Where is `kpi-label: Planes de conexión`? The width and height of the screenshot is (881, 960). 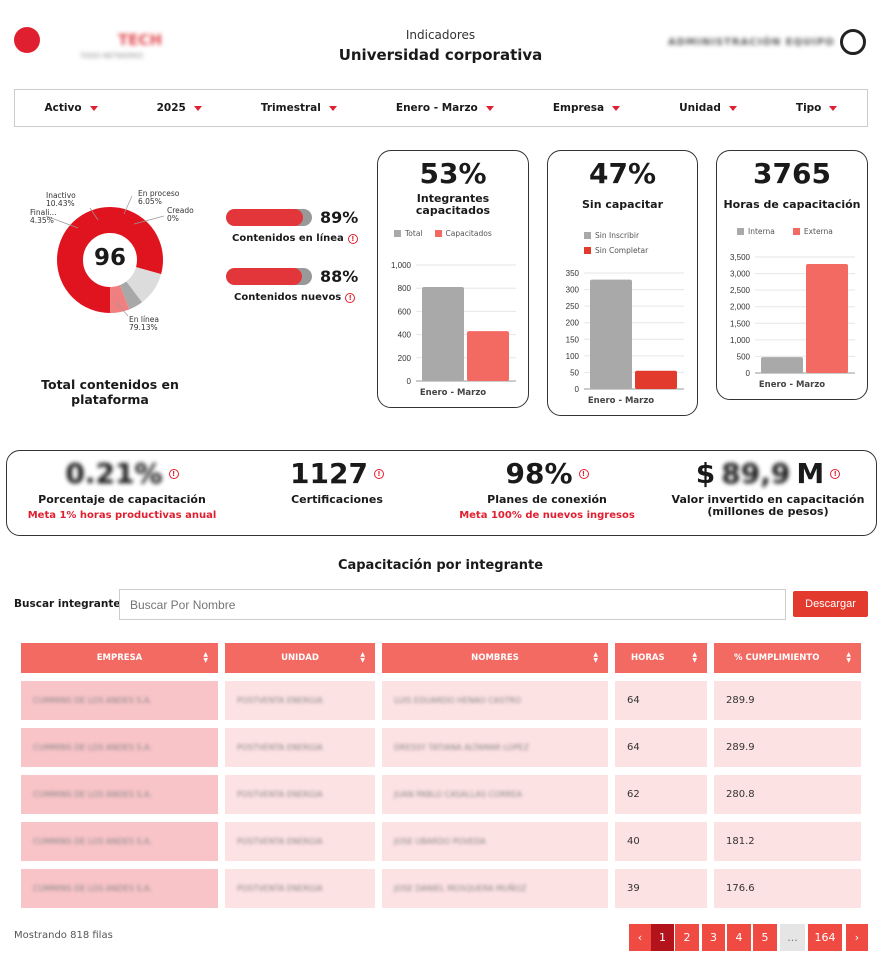
kpi-label: Planes de conexión is located at coordinates (547, 499).